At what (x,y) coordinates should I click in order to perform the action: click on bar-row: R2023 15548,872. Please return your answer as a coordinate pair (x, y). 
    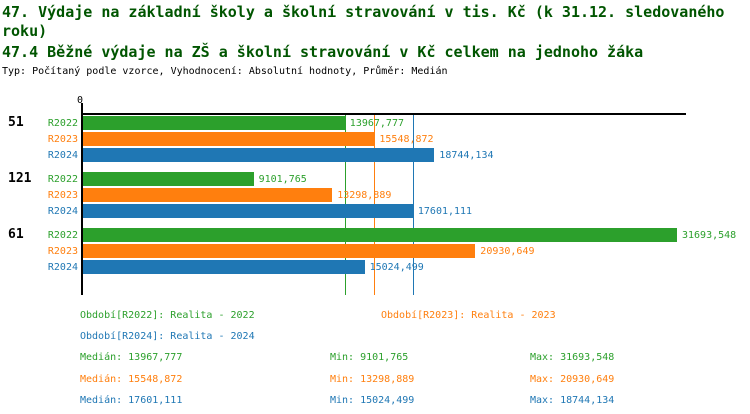
    Looking at the image, I should click on (235, 139).